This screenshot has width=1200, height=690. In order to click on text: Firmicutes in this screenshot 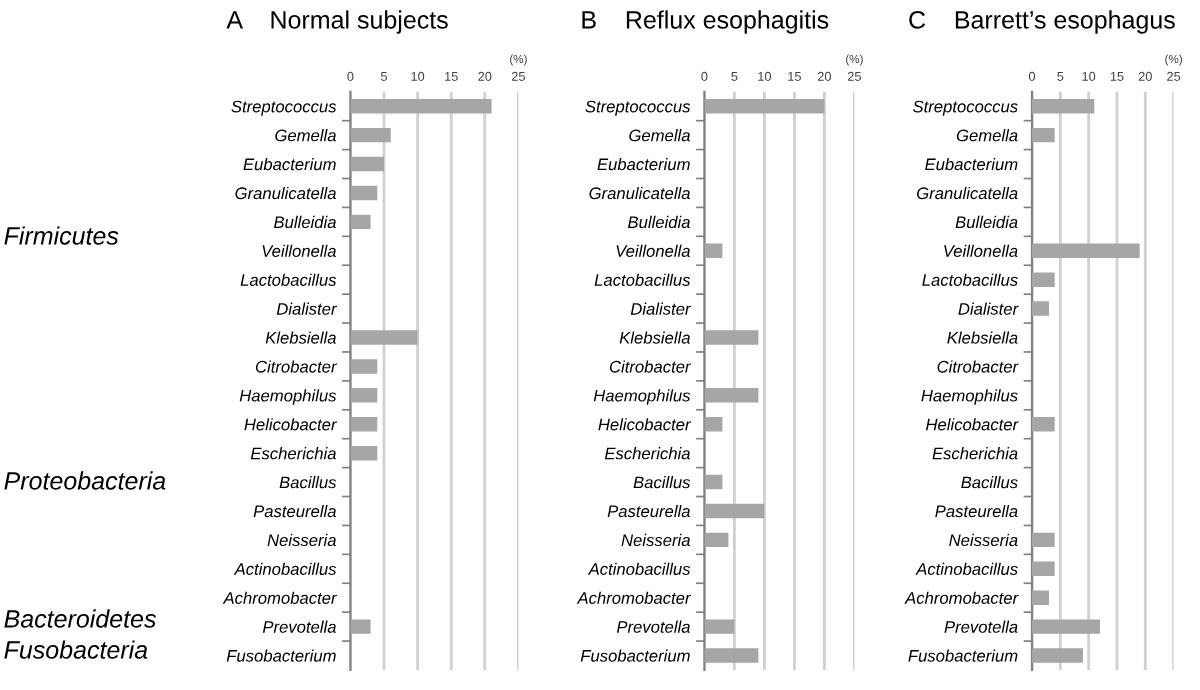, I will do `click(61, 235)`.